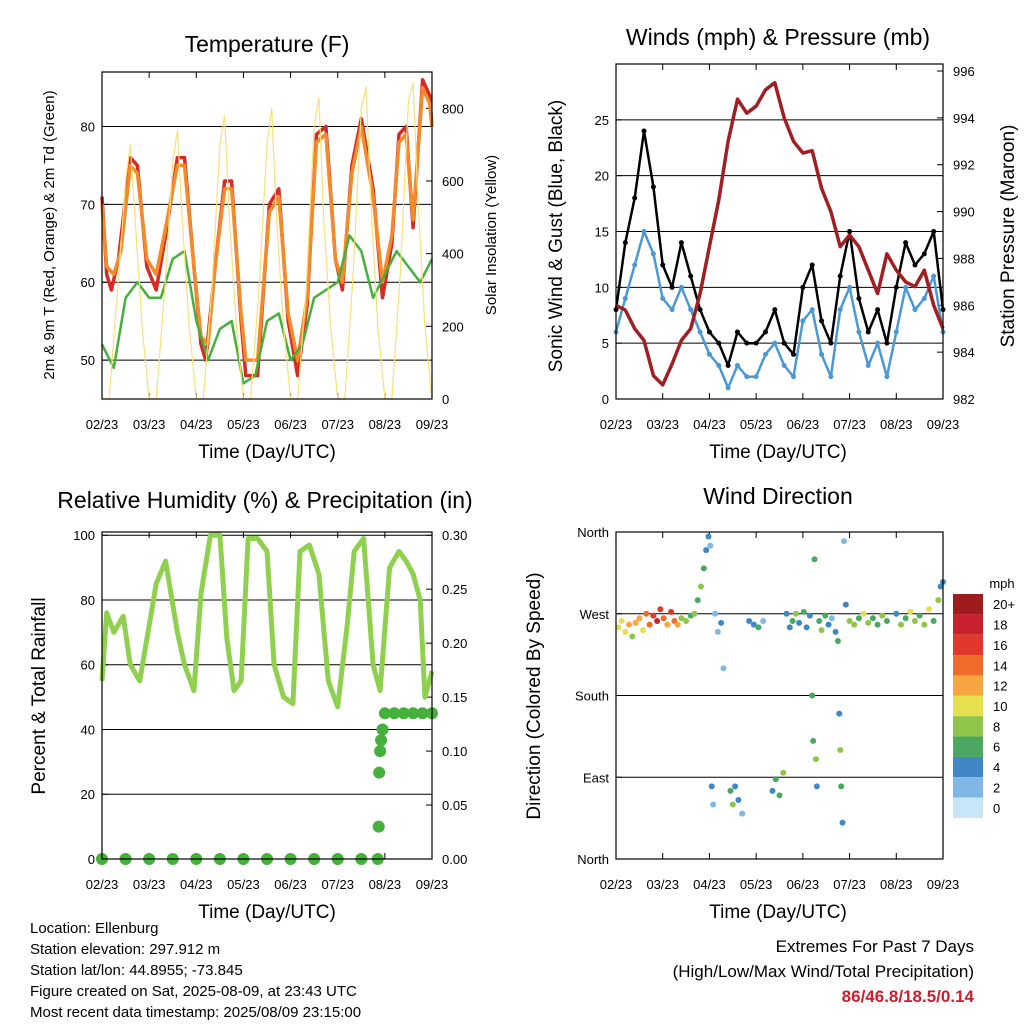  I want to click on y2-tick-label: 400, so click(453, 254).